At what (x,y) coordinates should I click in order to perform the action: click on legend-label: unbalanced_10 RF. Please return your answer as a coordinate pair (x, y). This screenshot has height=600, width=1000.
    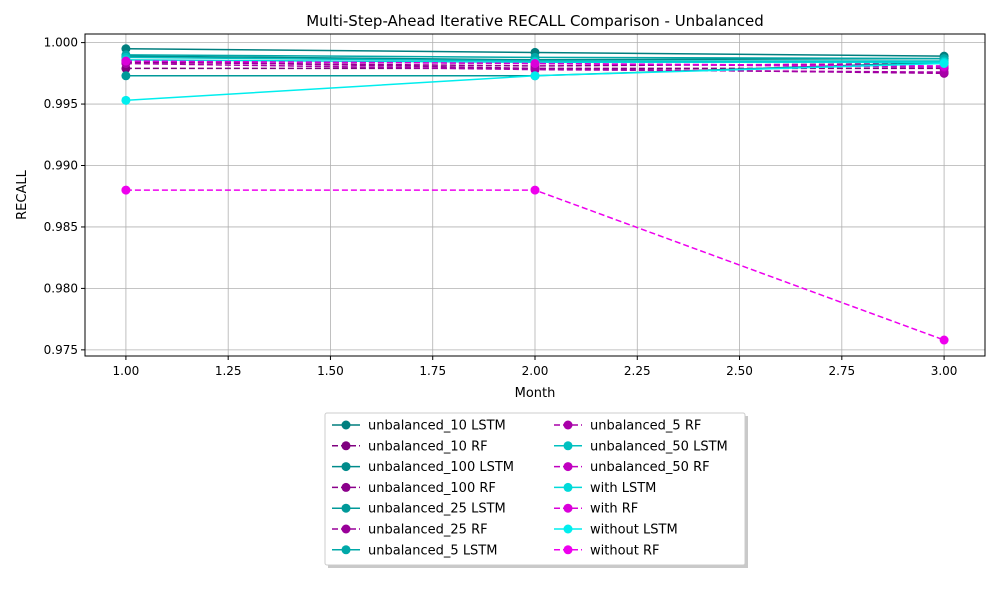
    Looking at the image, I should click on (428, 446).